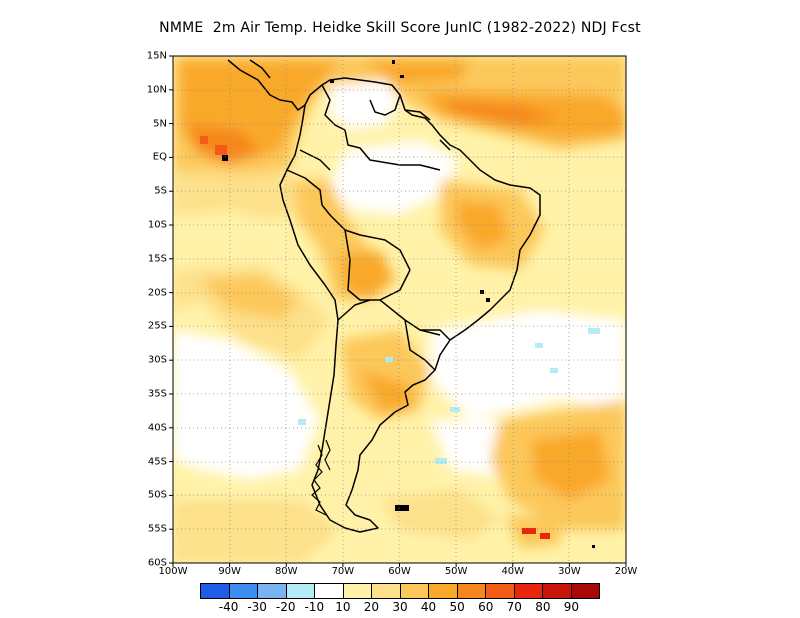  What do you see at coordinates (157, 293) in the screenshot?
I see `lat-label: 20S` at bounding box center [157, 293].